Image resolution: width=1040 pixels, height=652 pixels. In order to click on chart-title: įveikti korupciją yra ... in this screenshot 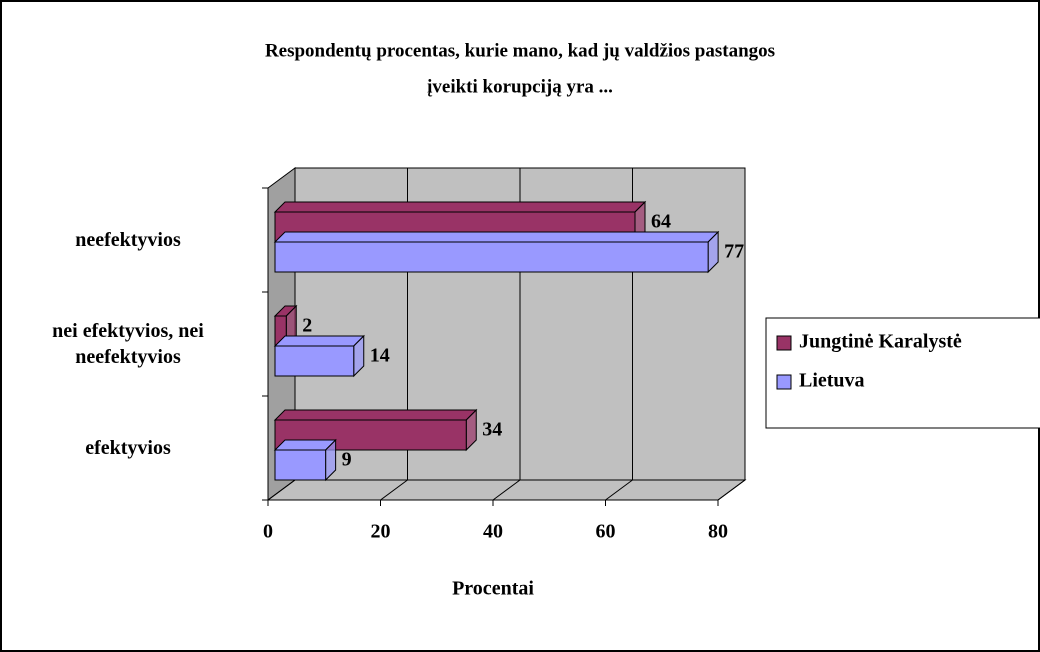, I will do `click(520, 86)`.